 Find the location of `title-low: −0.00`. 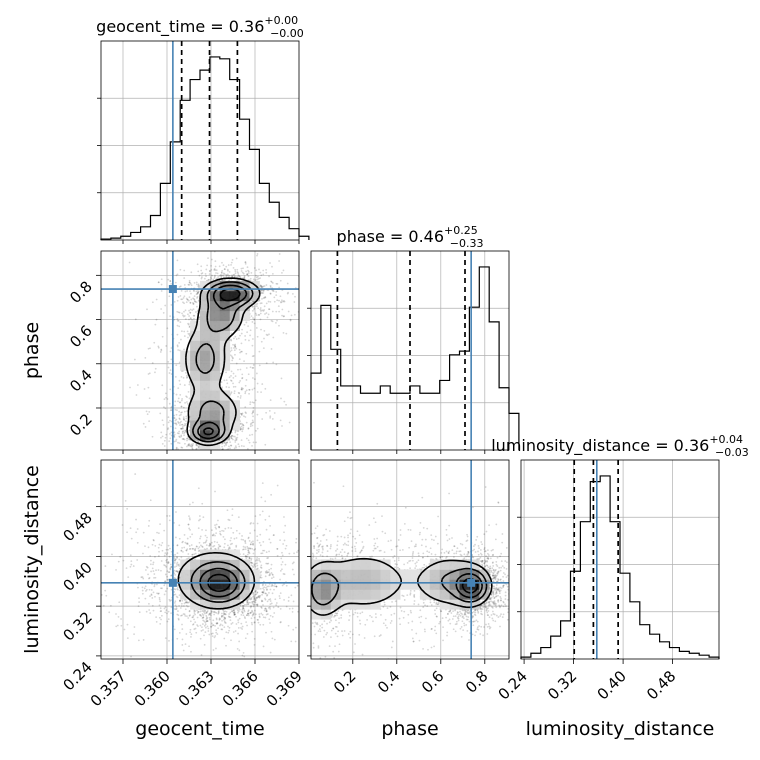

title-low: −0.00 is located at coordinates (287, 33).